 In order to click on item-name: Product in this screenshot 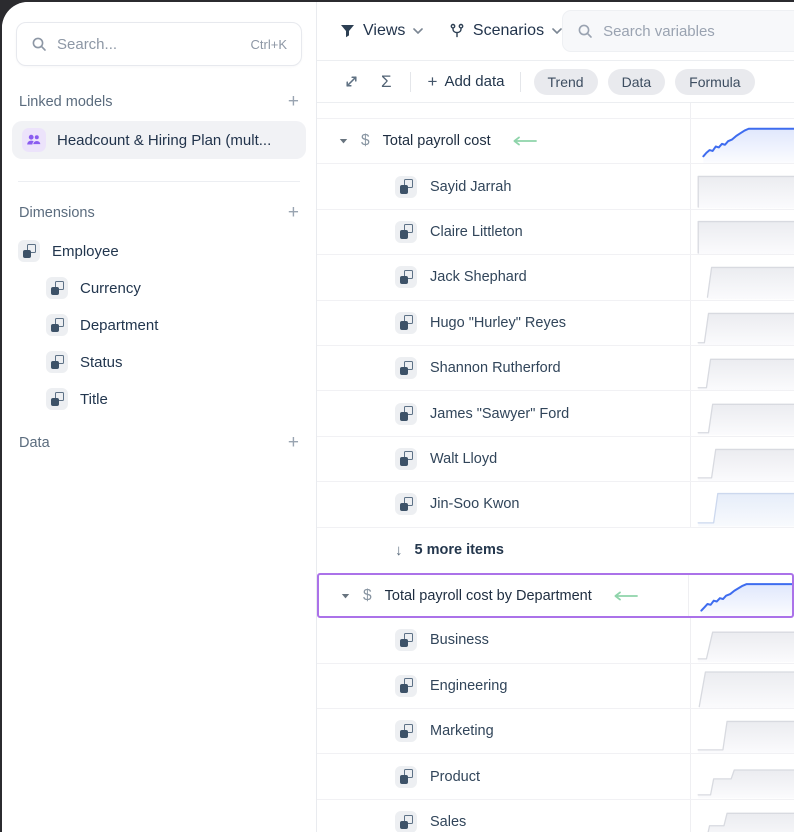, I will do `click(455, 776)`.